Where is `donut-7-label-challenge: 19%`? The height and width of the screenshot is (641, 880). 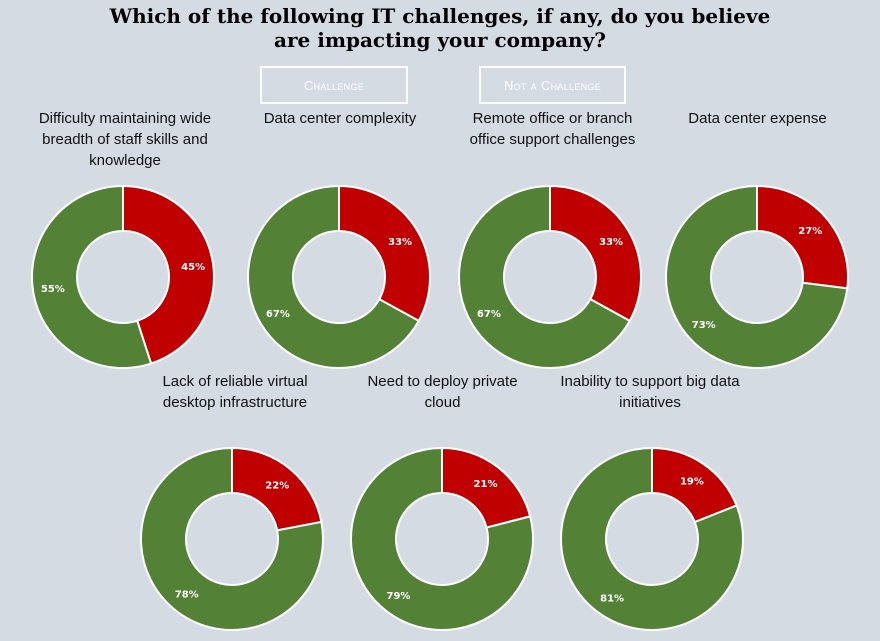
donut-7-label-challenge: 19% is located at coordinates (692, 481).